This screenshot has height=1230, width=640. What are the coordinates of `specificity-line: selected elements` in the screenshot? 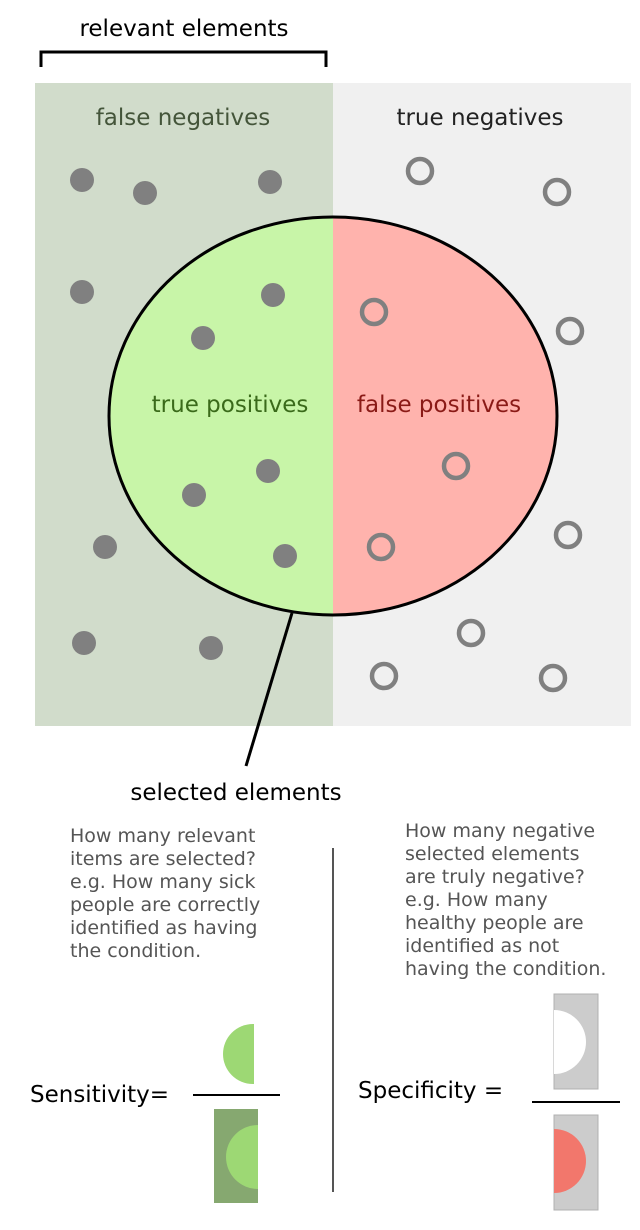 It's located at (492, 854).